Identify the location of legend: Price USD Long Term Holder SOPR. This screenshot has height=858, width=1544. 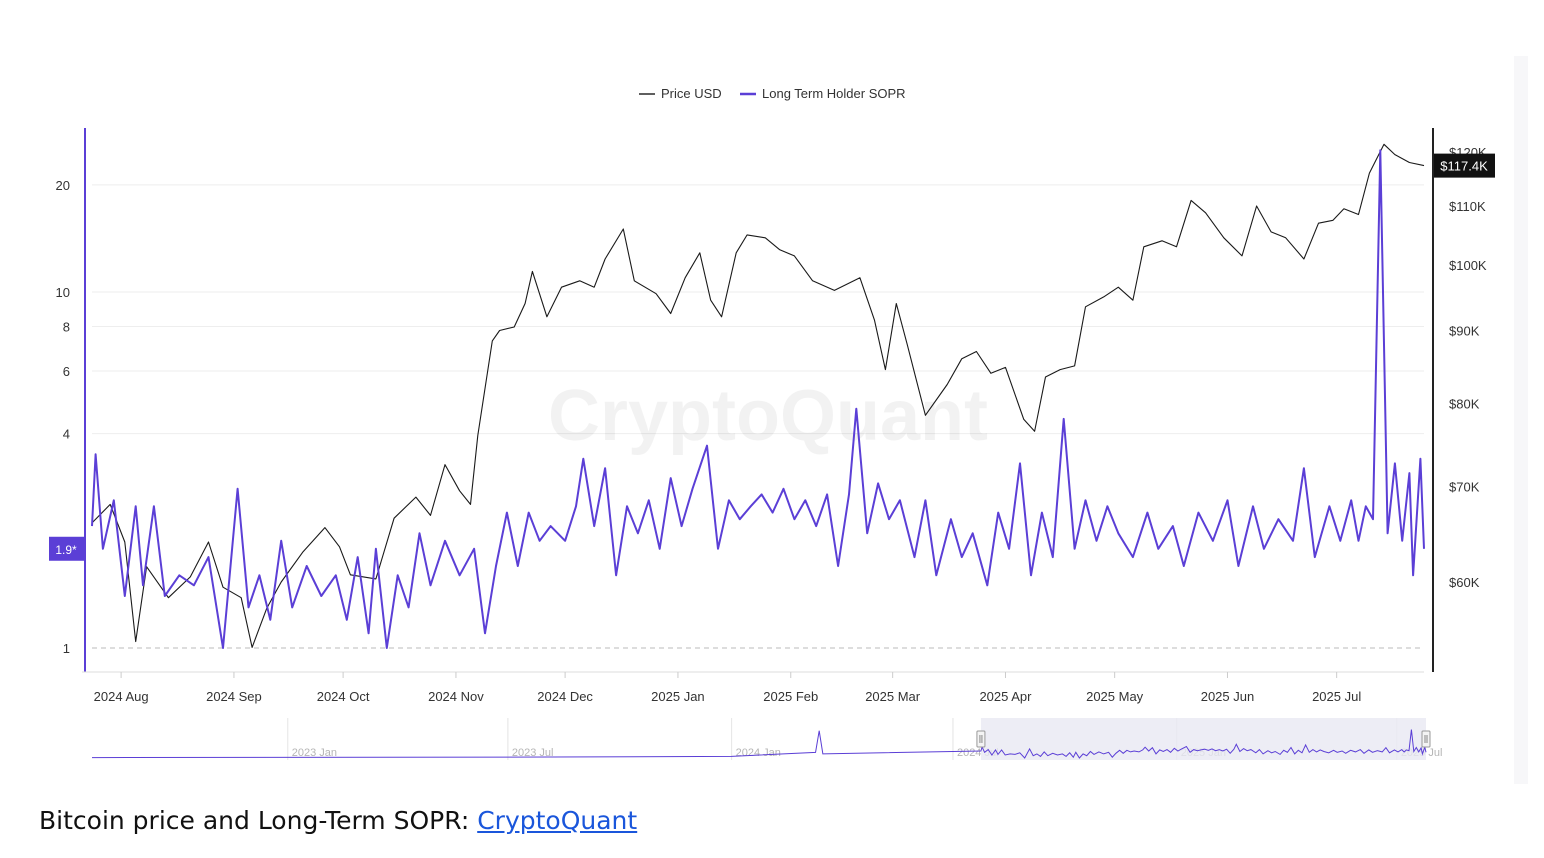
(772, 93).